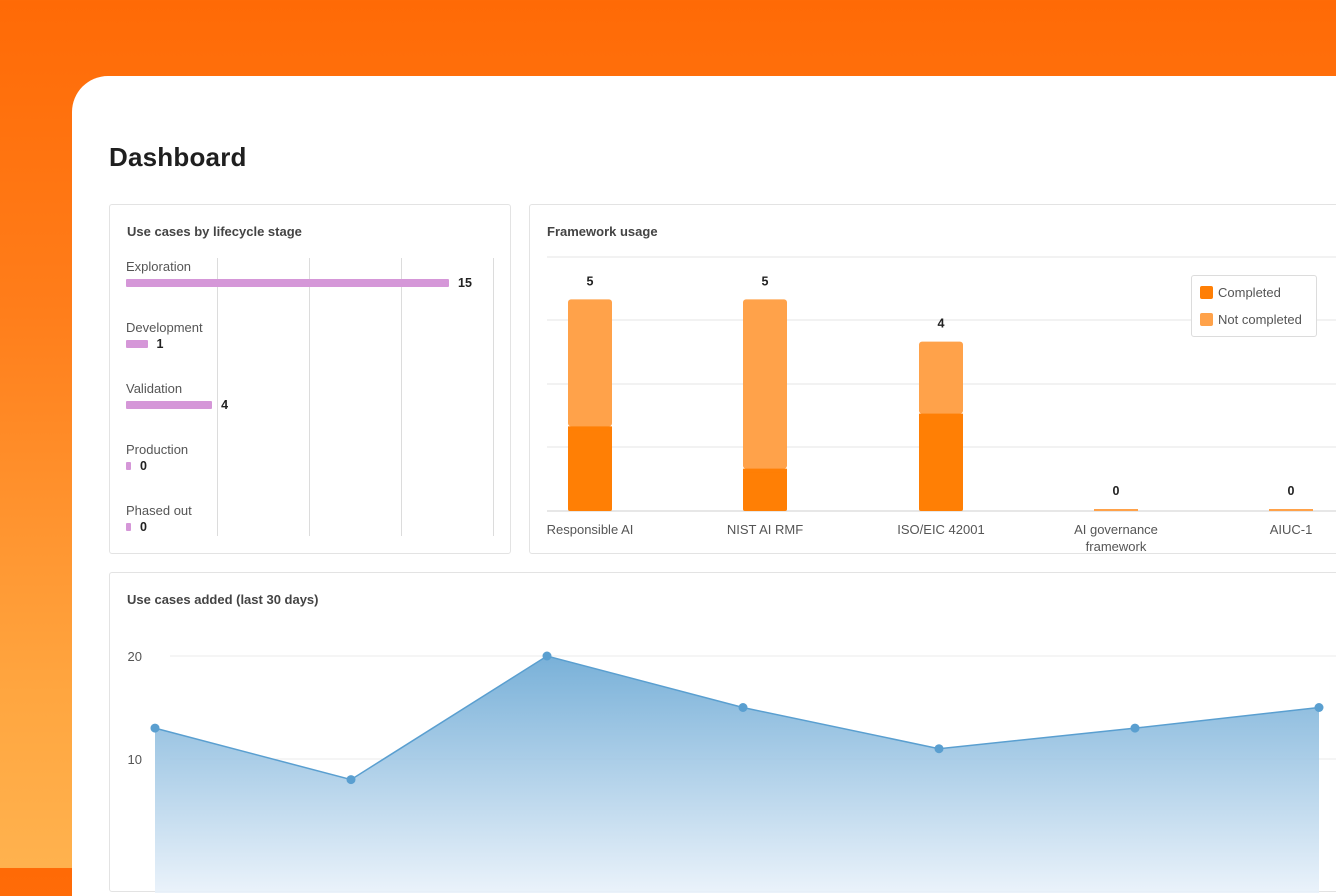 The image size is (1336, 896). What do you see at coordinates (135, 759) in the screenshot?
I see `y-tick-label: 10` at bounding box center [135, 759].